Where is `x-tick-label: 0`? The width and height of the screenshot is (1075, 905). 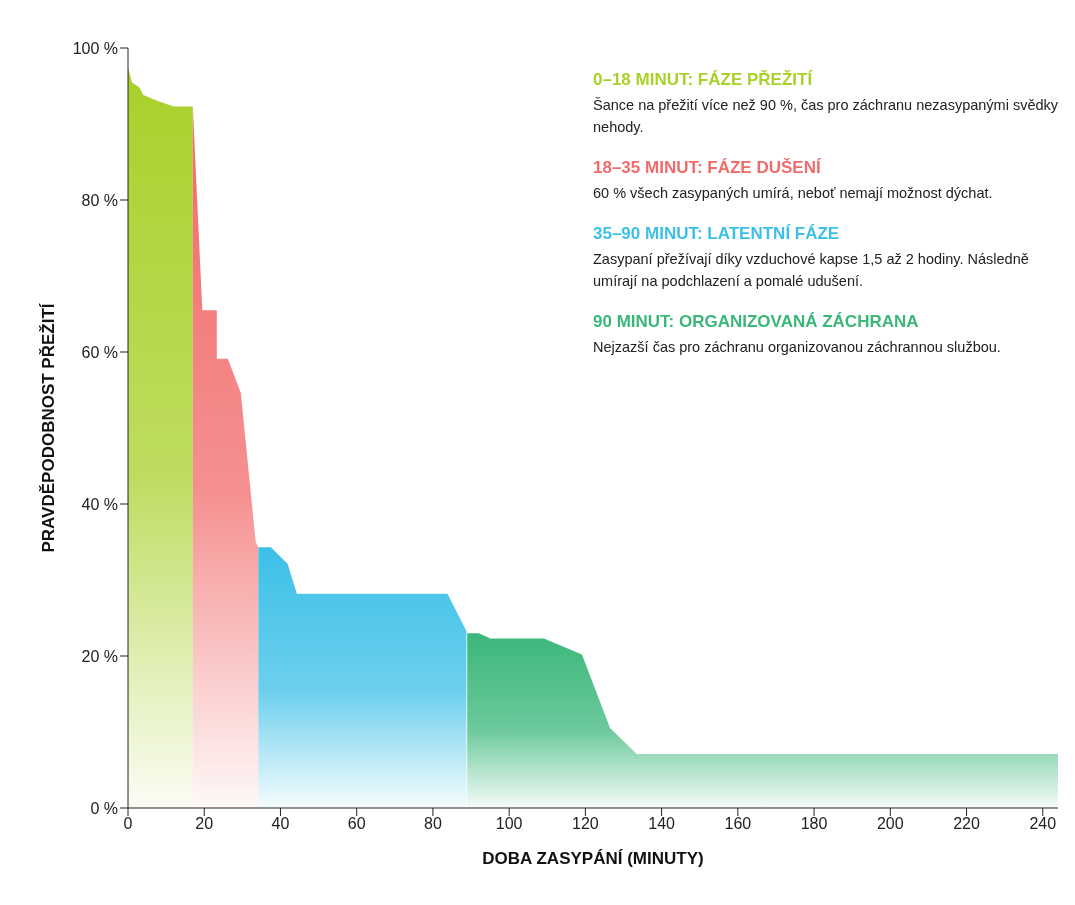
x-tick-label: 0 is located at coordinates (128, 824).